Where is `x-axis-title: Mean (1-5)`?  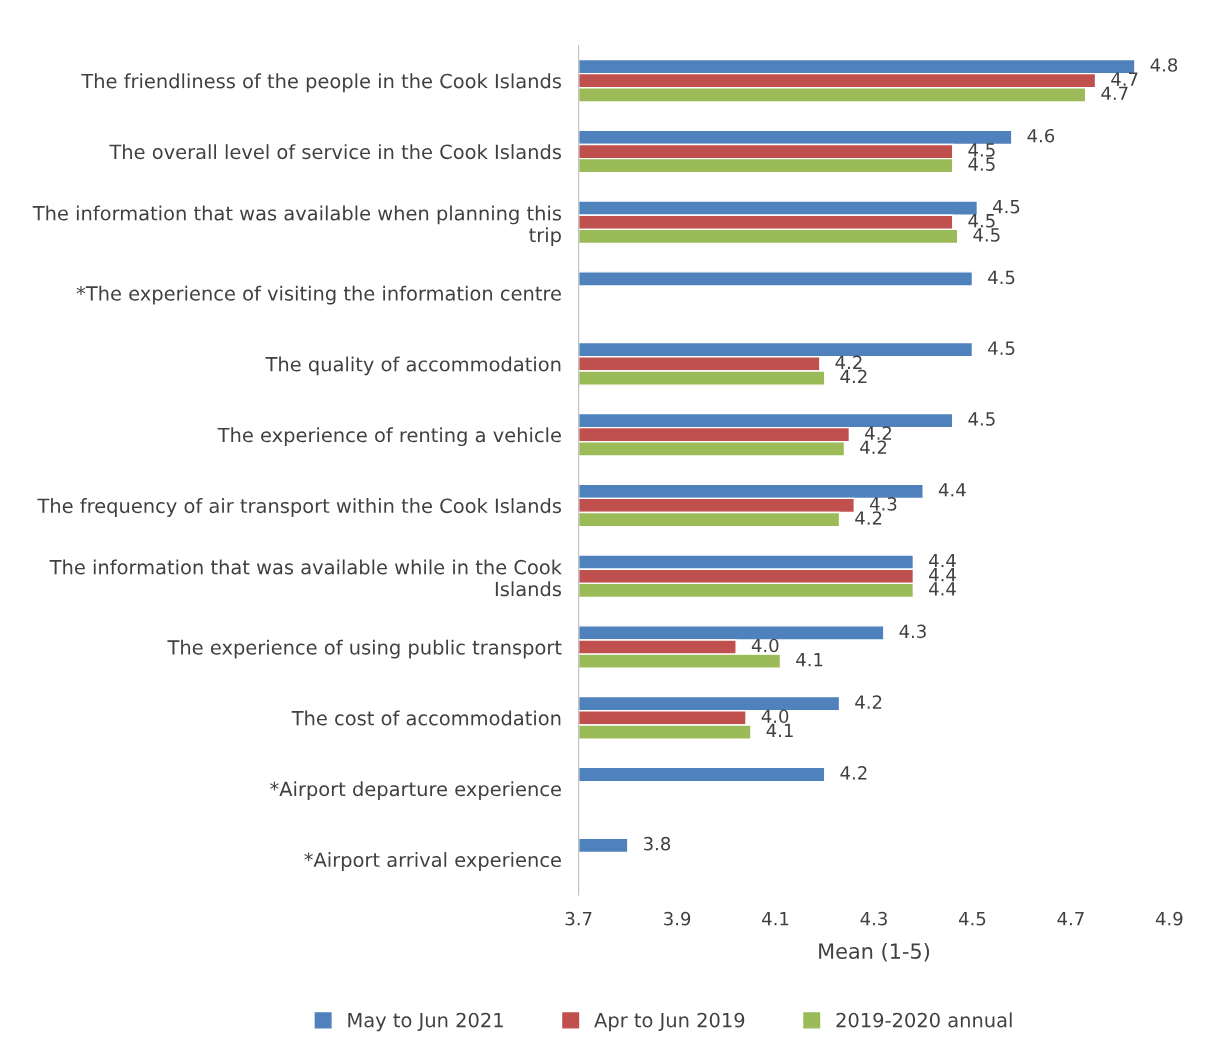
x-axis-title: Mean (1-5) is located at coordinates (874, 952).